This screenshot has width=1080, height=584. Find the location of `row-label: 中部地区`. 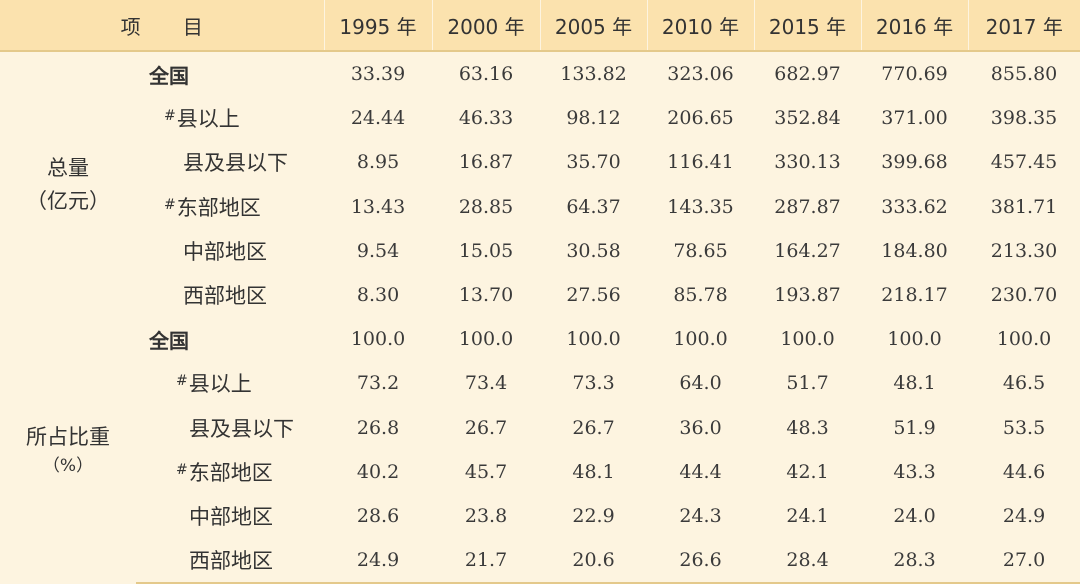

row-label: 中部地区 is located at coordinates (230, 251).